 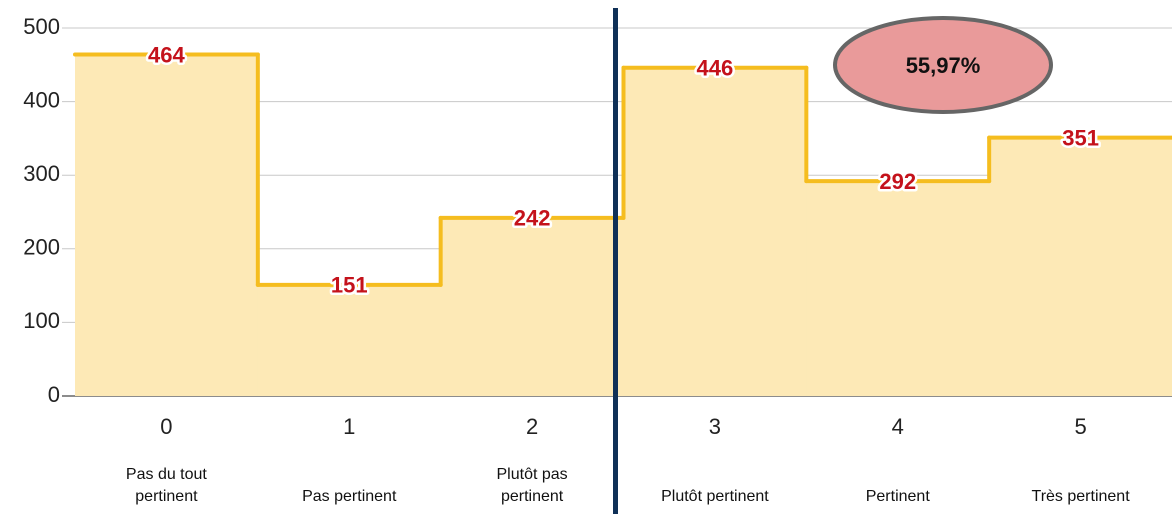 What do you see at coordinates (532, 218) in the screenshot?
I see `data-label: 242` at bounding box center [532, 218].